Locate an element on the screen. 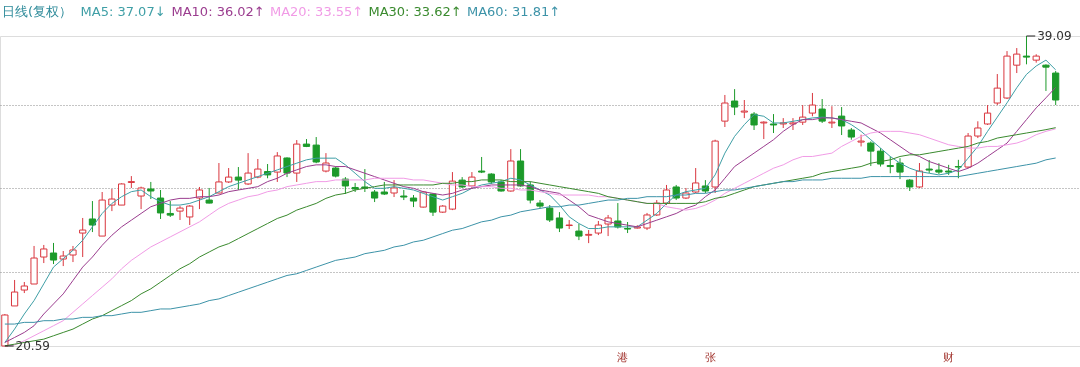 The height and width of the screenshot is (367, 1080). text: MA60: 31.81↑ is located at coordinates (513, 11).